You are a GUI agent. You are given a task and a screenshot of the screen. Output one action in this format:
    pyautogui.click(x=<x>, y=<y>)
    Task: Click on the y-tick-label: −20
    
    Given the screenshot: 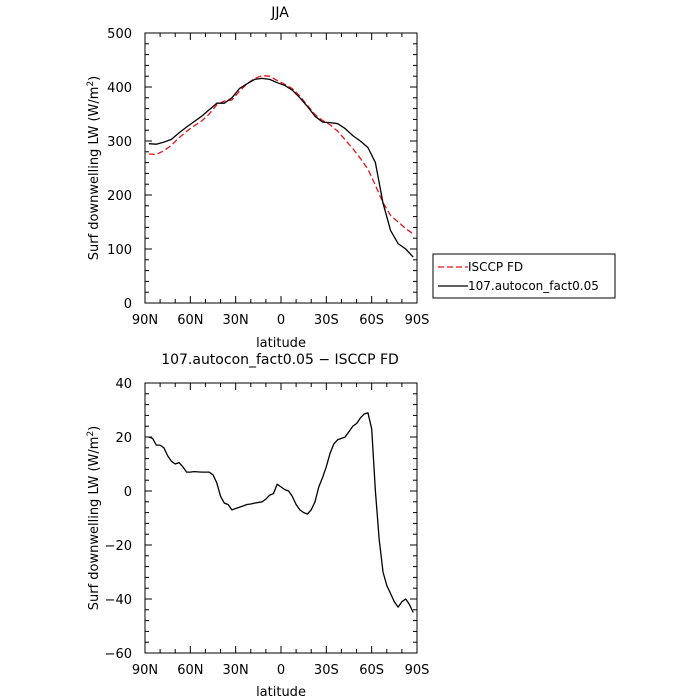 What is the action you would take?
    pyautogui.click(x=118, y=546)
    